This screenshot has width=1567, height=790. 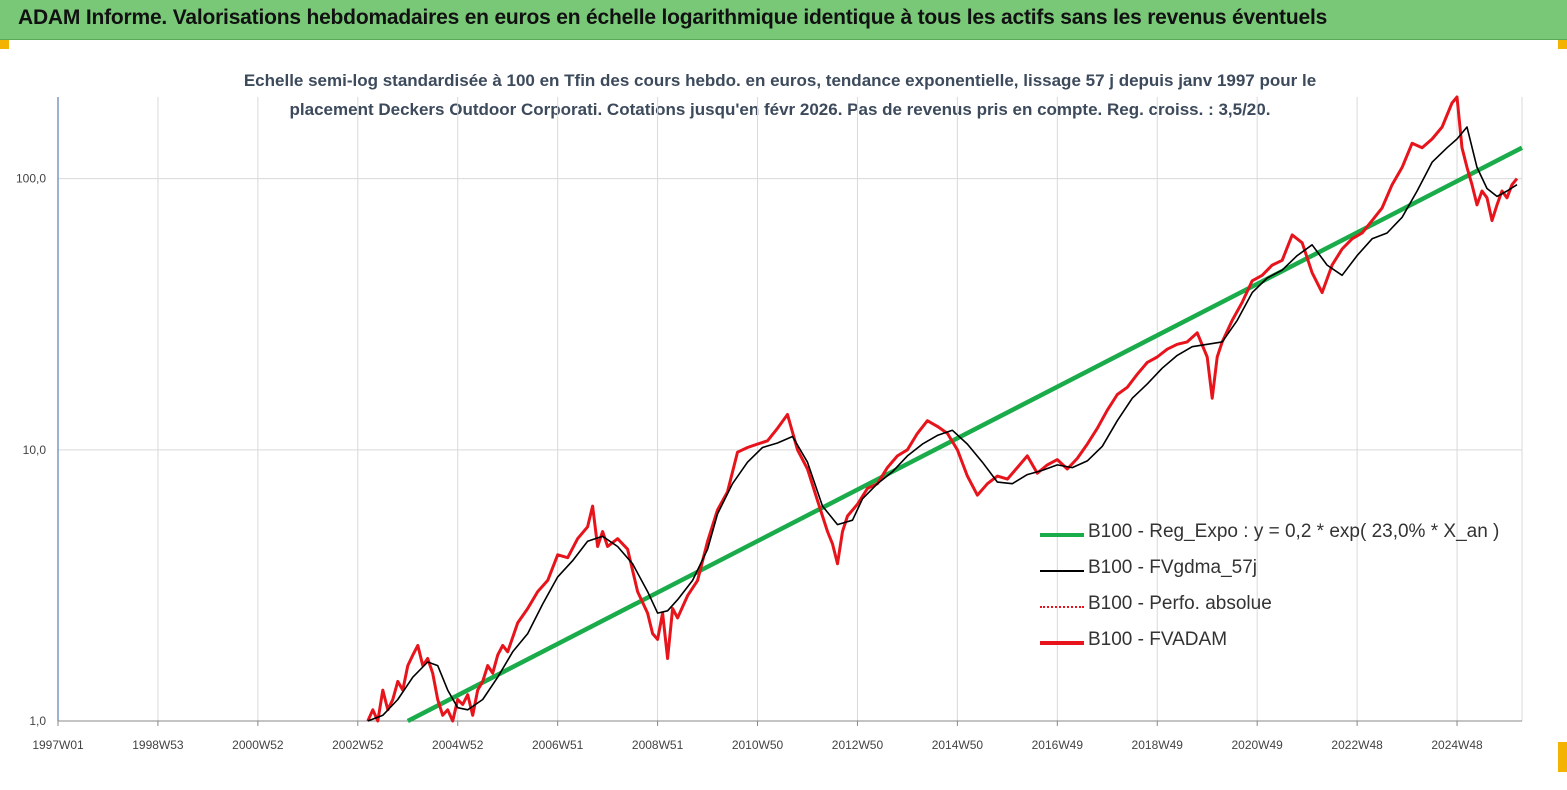 I want to click on corner-marker-bottom-right, so click(x=1562, y=757).